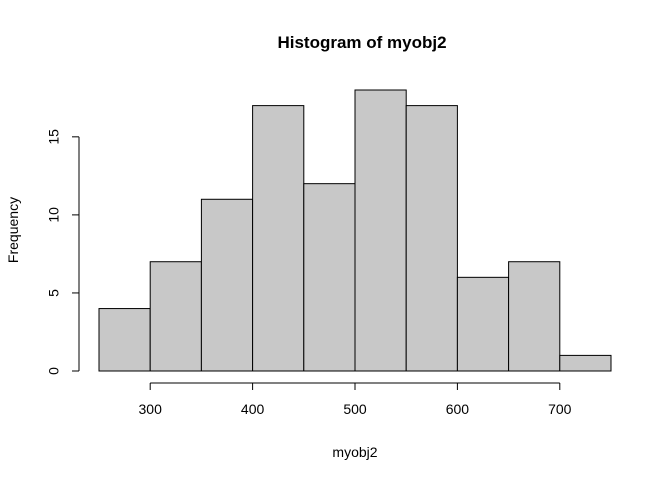  I want to click on x-tick-label: 700, so click(560, 409).